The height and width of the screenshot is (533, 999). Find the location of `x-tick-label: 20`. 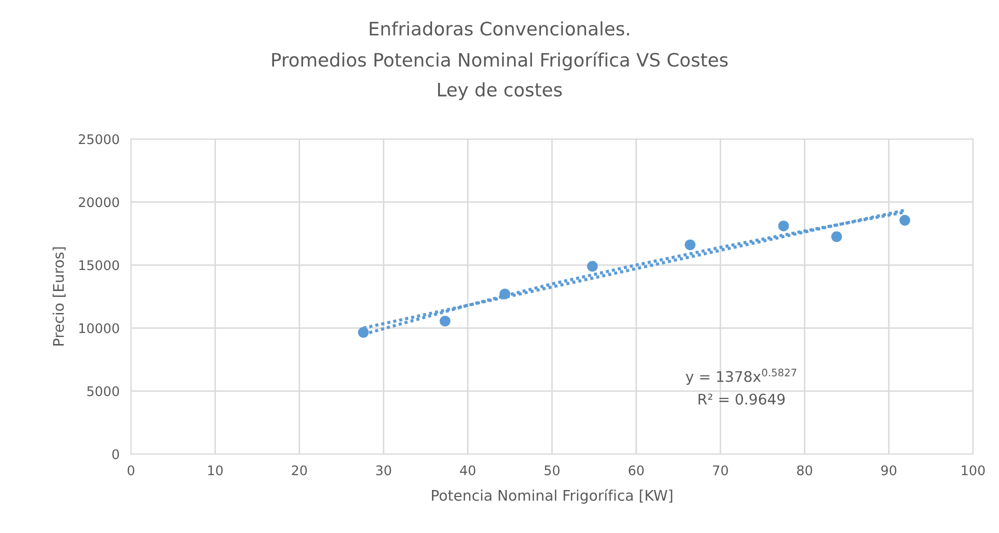

x-tick-label: 20 is located at coordinates (299, 470).